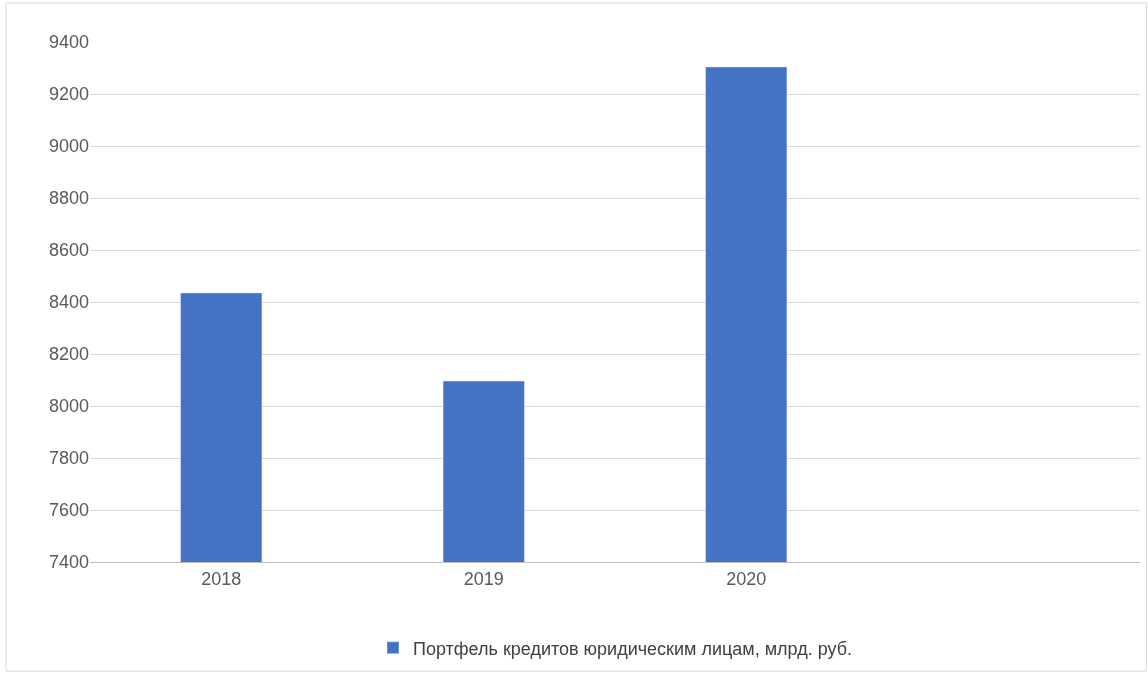 This screenshot has width=1148, height=678. Describe the element at coordinates (68, 354) in the screenshot. I see `y-tick-label: 8200` at that location.